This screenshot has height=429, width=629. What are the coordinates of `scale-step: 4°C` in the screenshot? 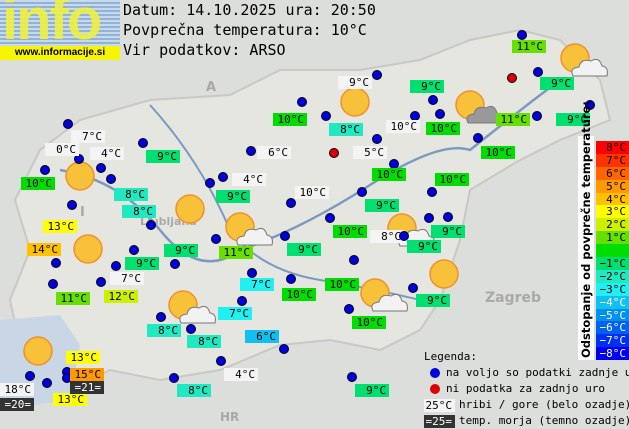 It's located at (612, 199).